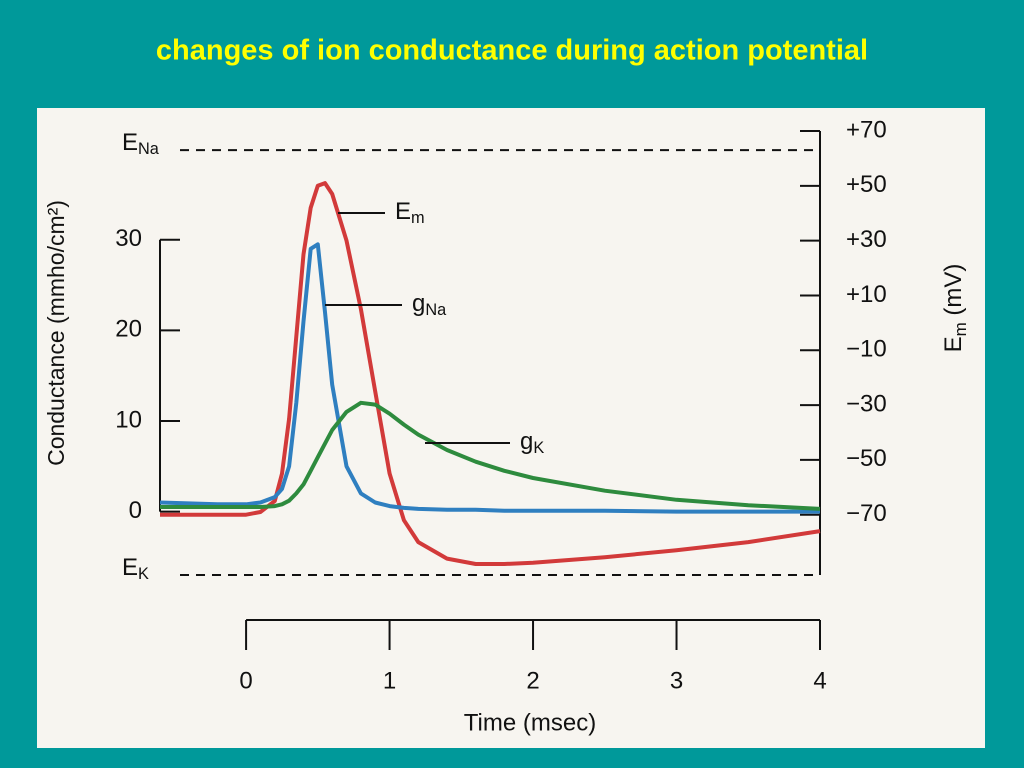  I want to click on series-label: gK, so click(532, 442).